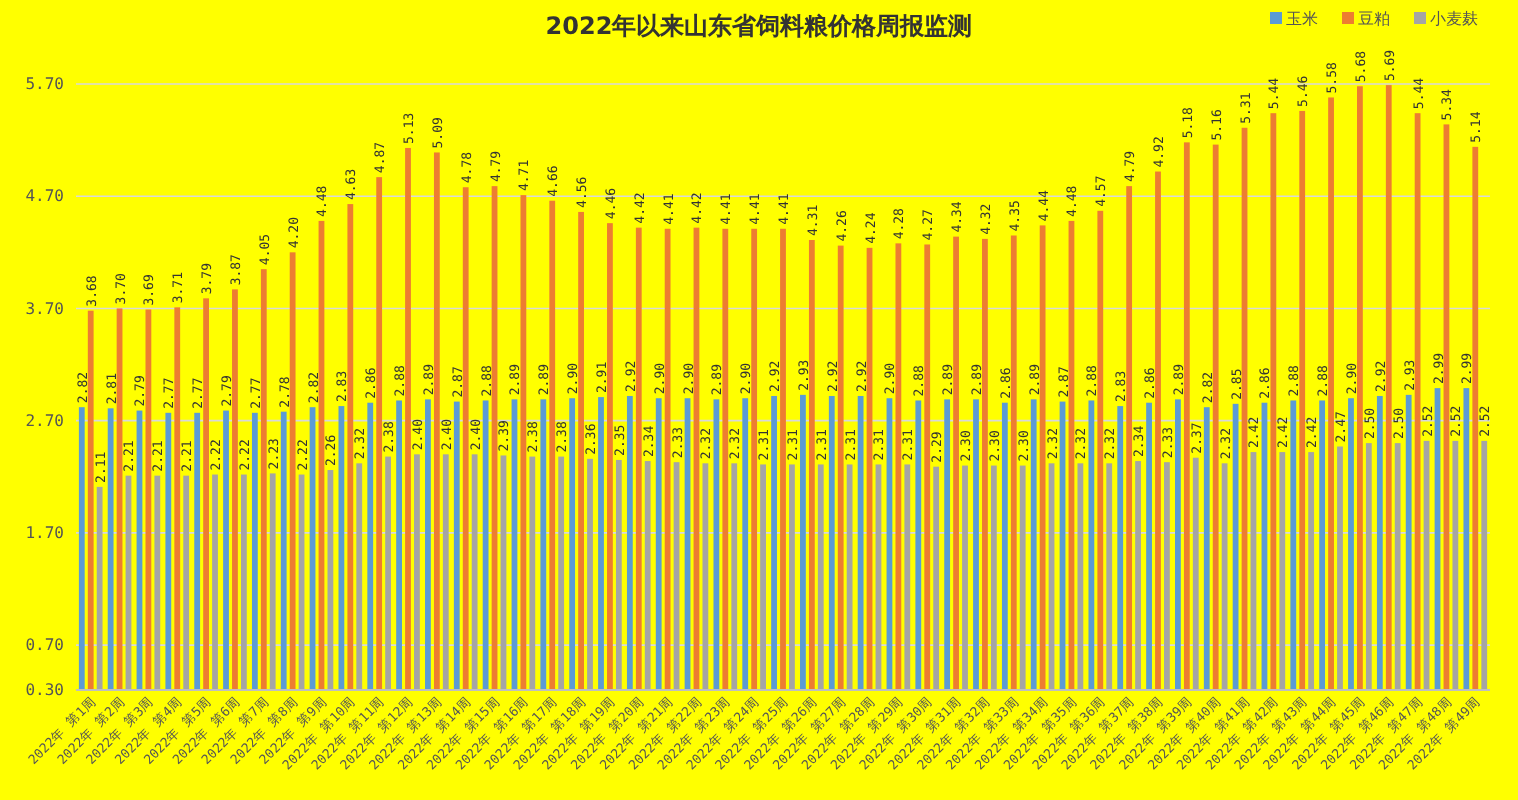 This screenshot has height=800, width=1518. I want to click on legend-label: 玉米, so click(1302, 19).